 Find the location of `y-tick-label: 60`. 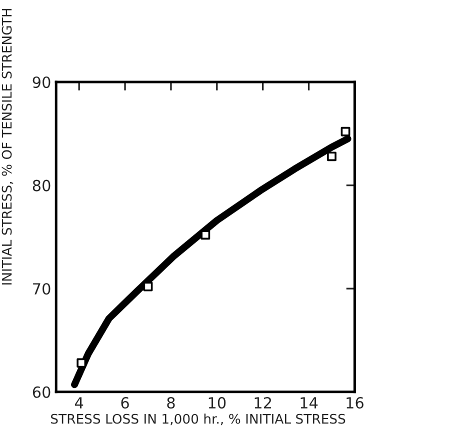

y-tick-label: 60 is located at coordinates (41, 392).